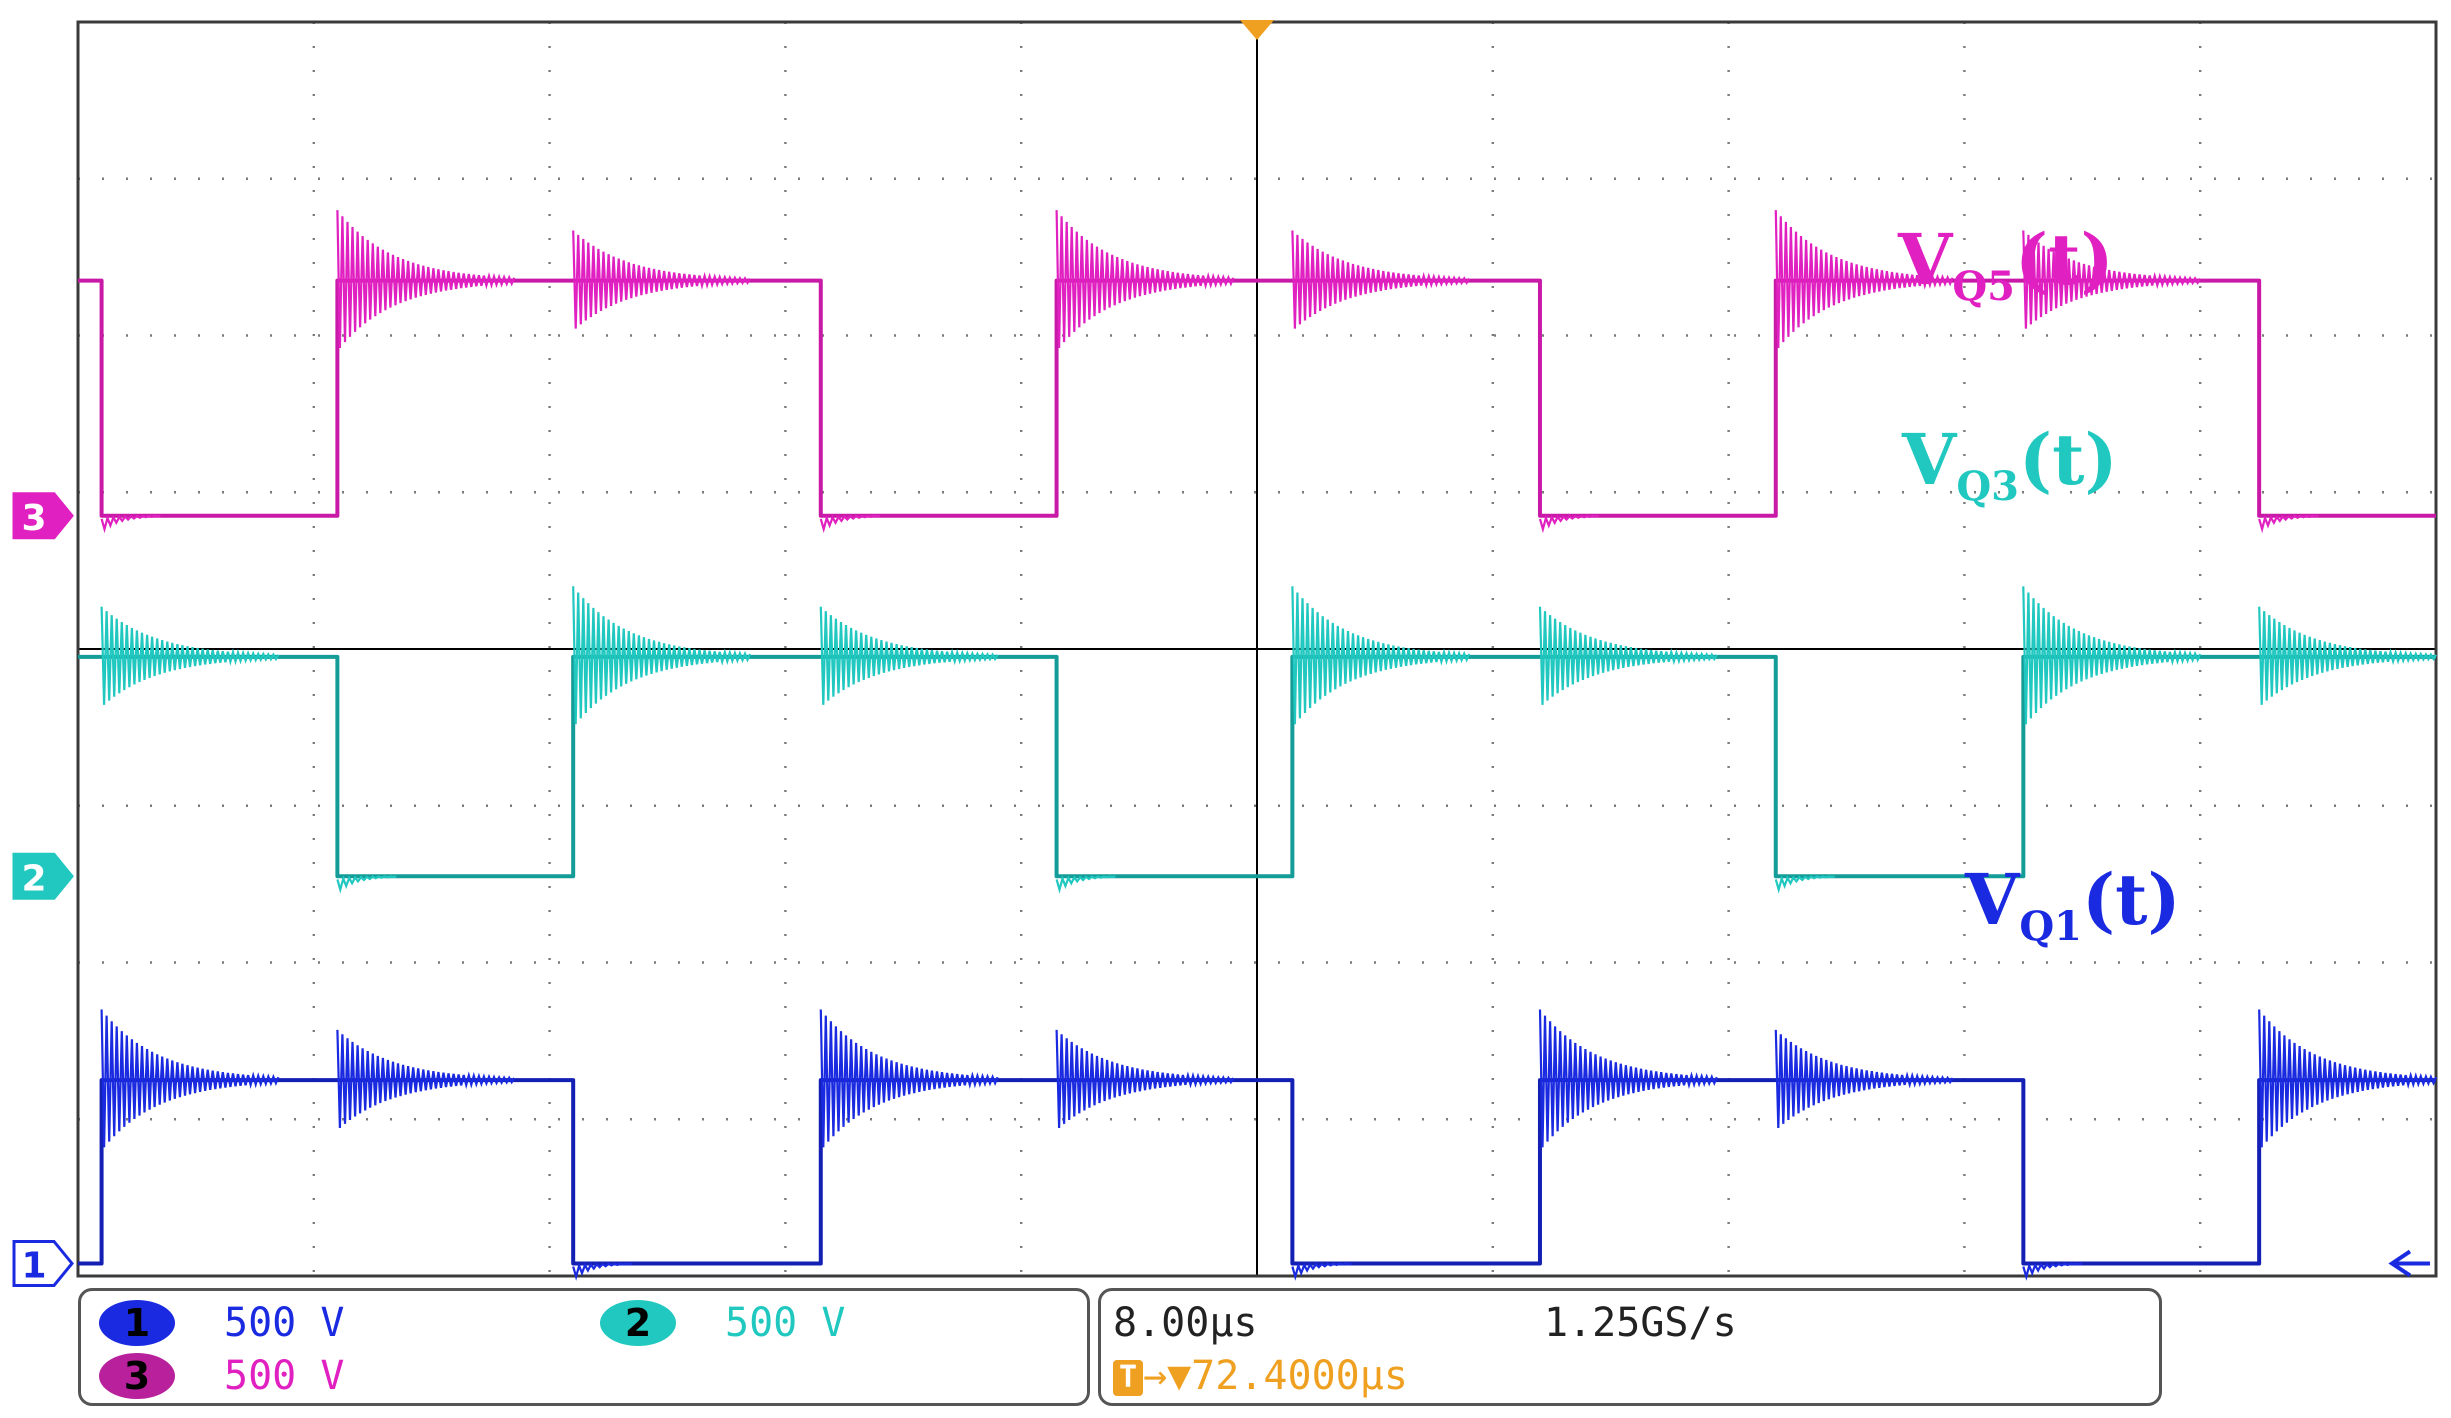 This screenshot has height=1418, width=2451. Describe the element at coordinates (2073, 904) in the screenshot. I see `series-label-vq1: VQ1(t)` at that location.